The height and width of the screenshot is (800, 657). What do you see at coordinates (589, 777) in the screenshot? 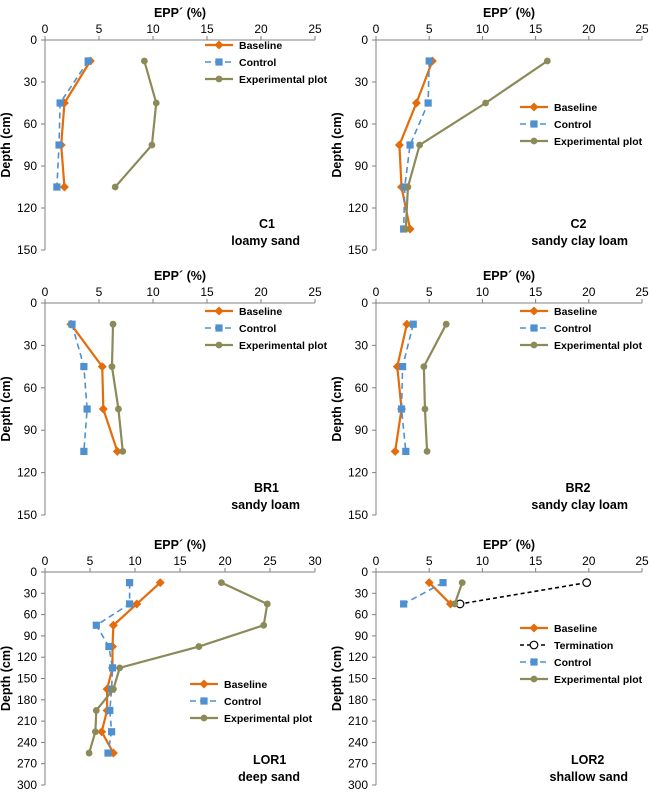
I see `soil-type: shallow sand` at bounding box center [589, 777].